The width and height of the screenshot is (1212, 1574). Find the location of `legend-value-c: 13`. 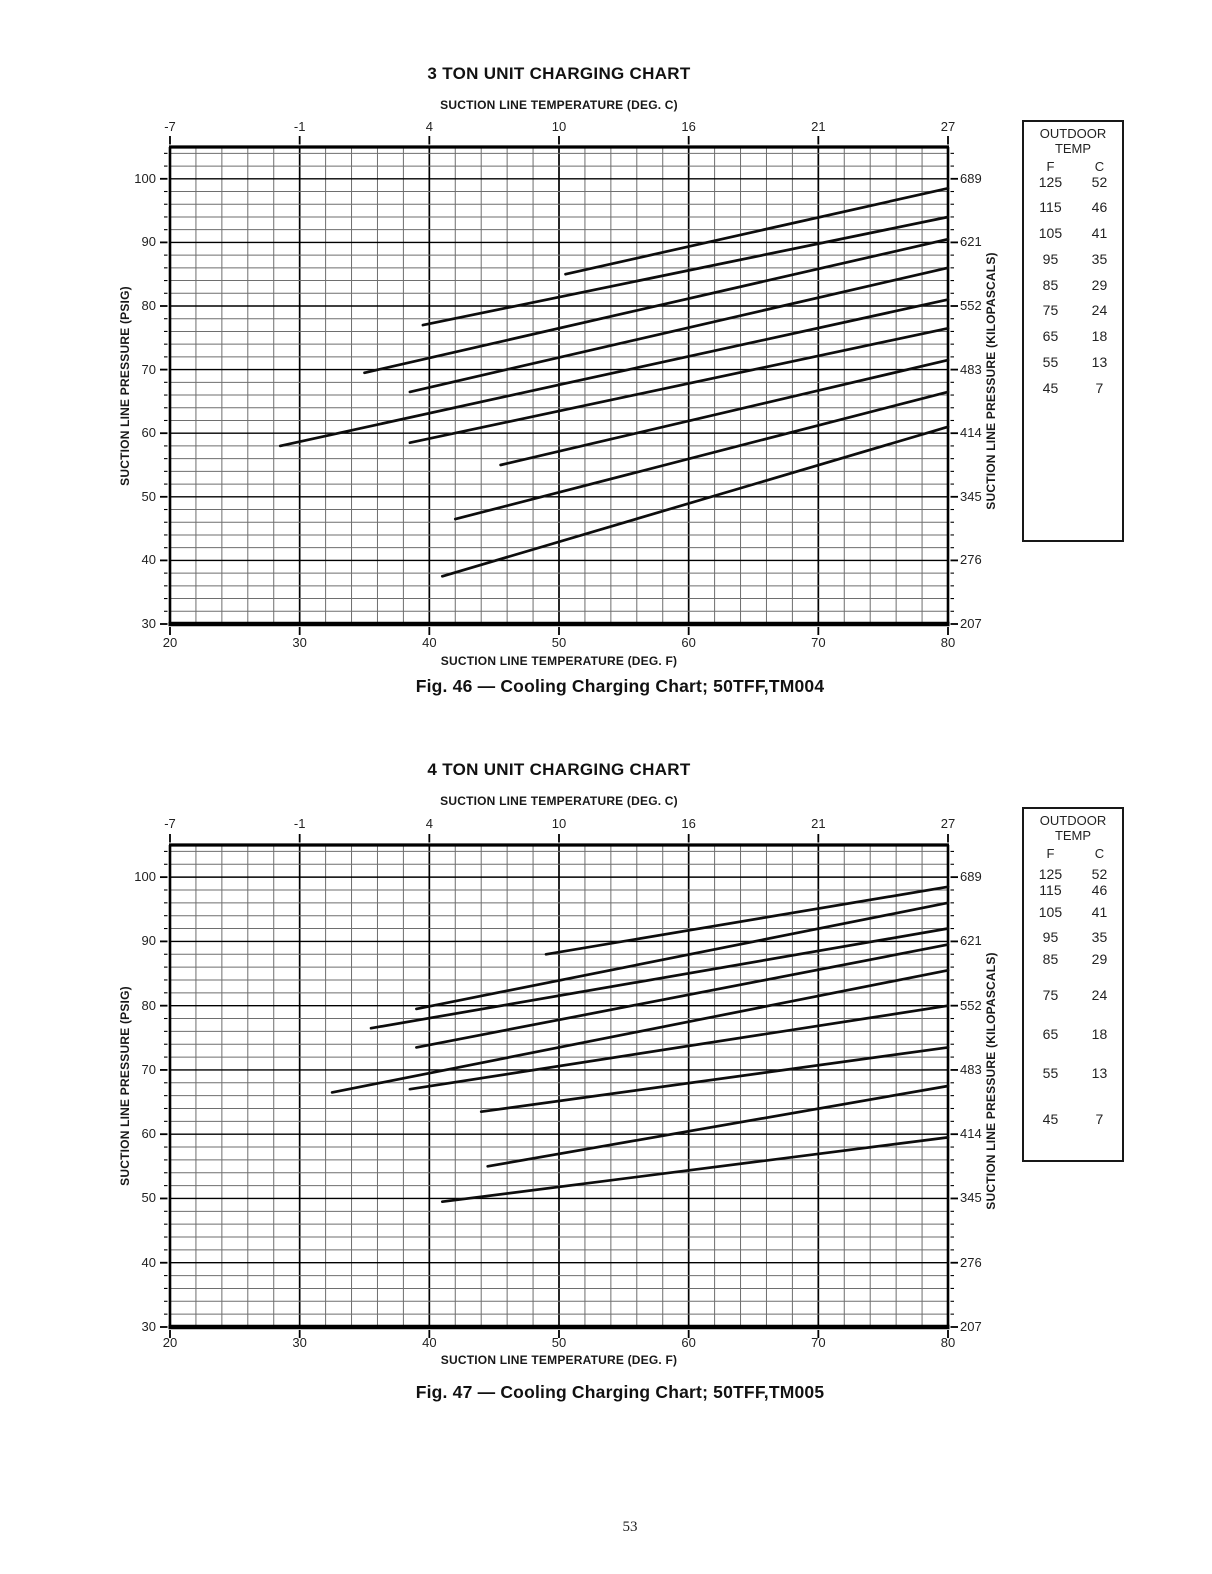

legend-value-c: 13 is located at coordinates (1099, 1073).